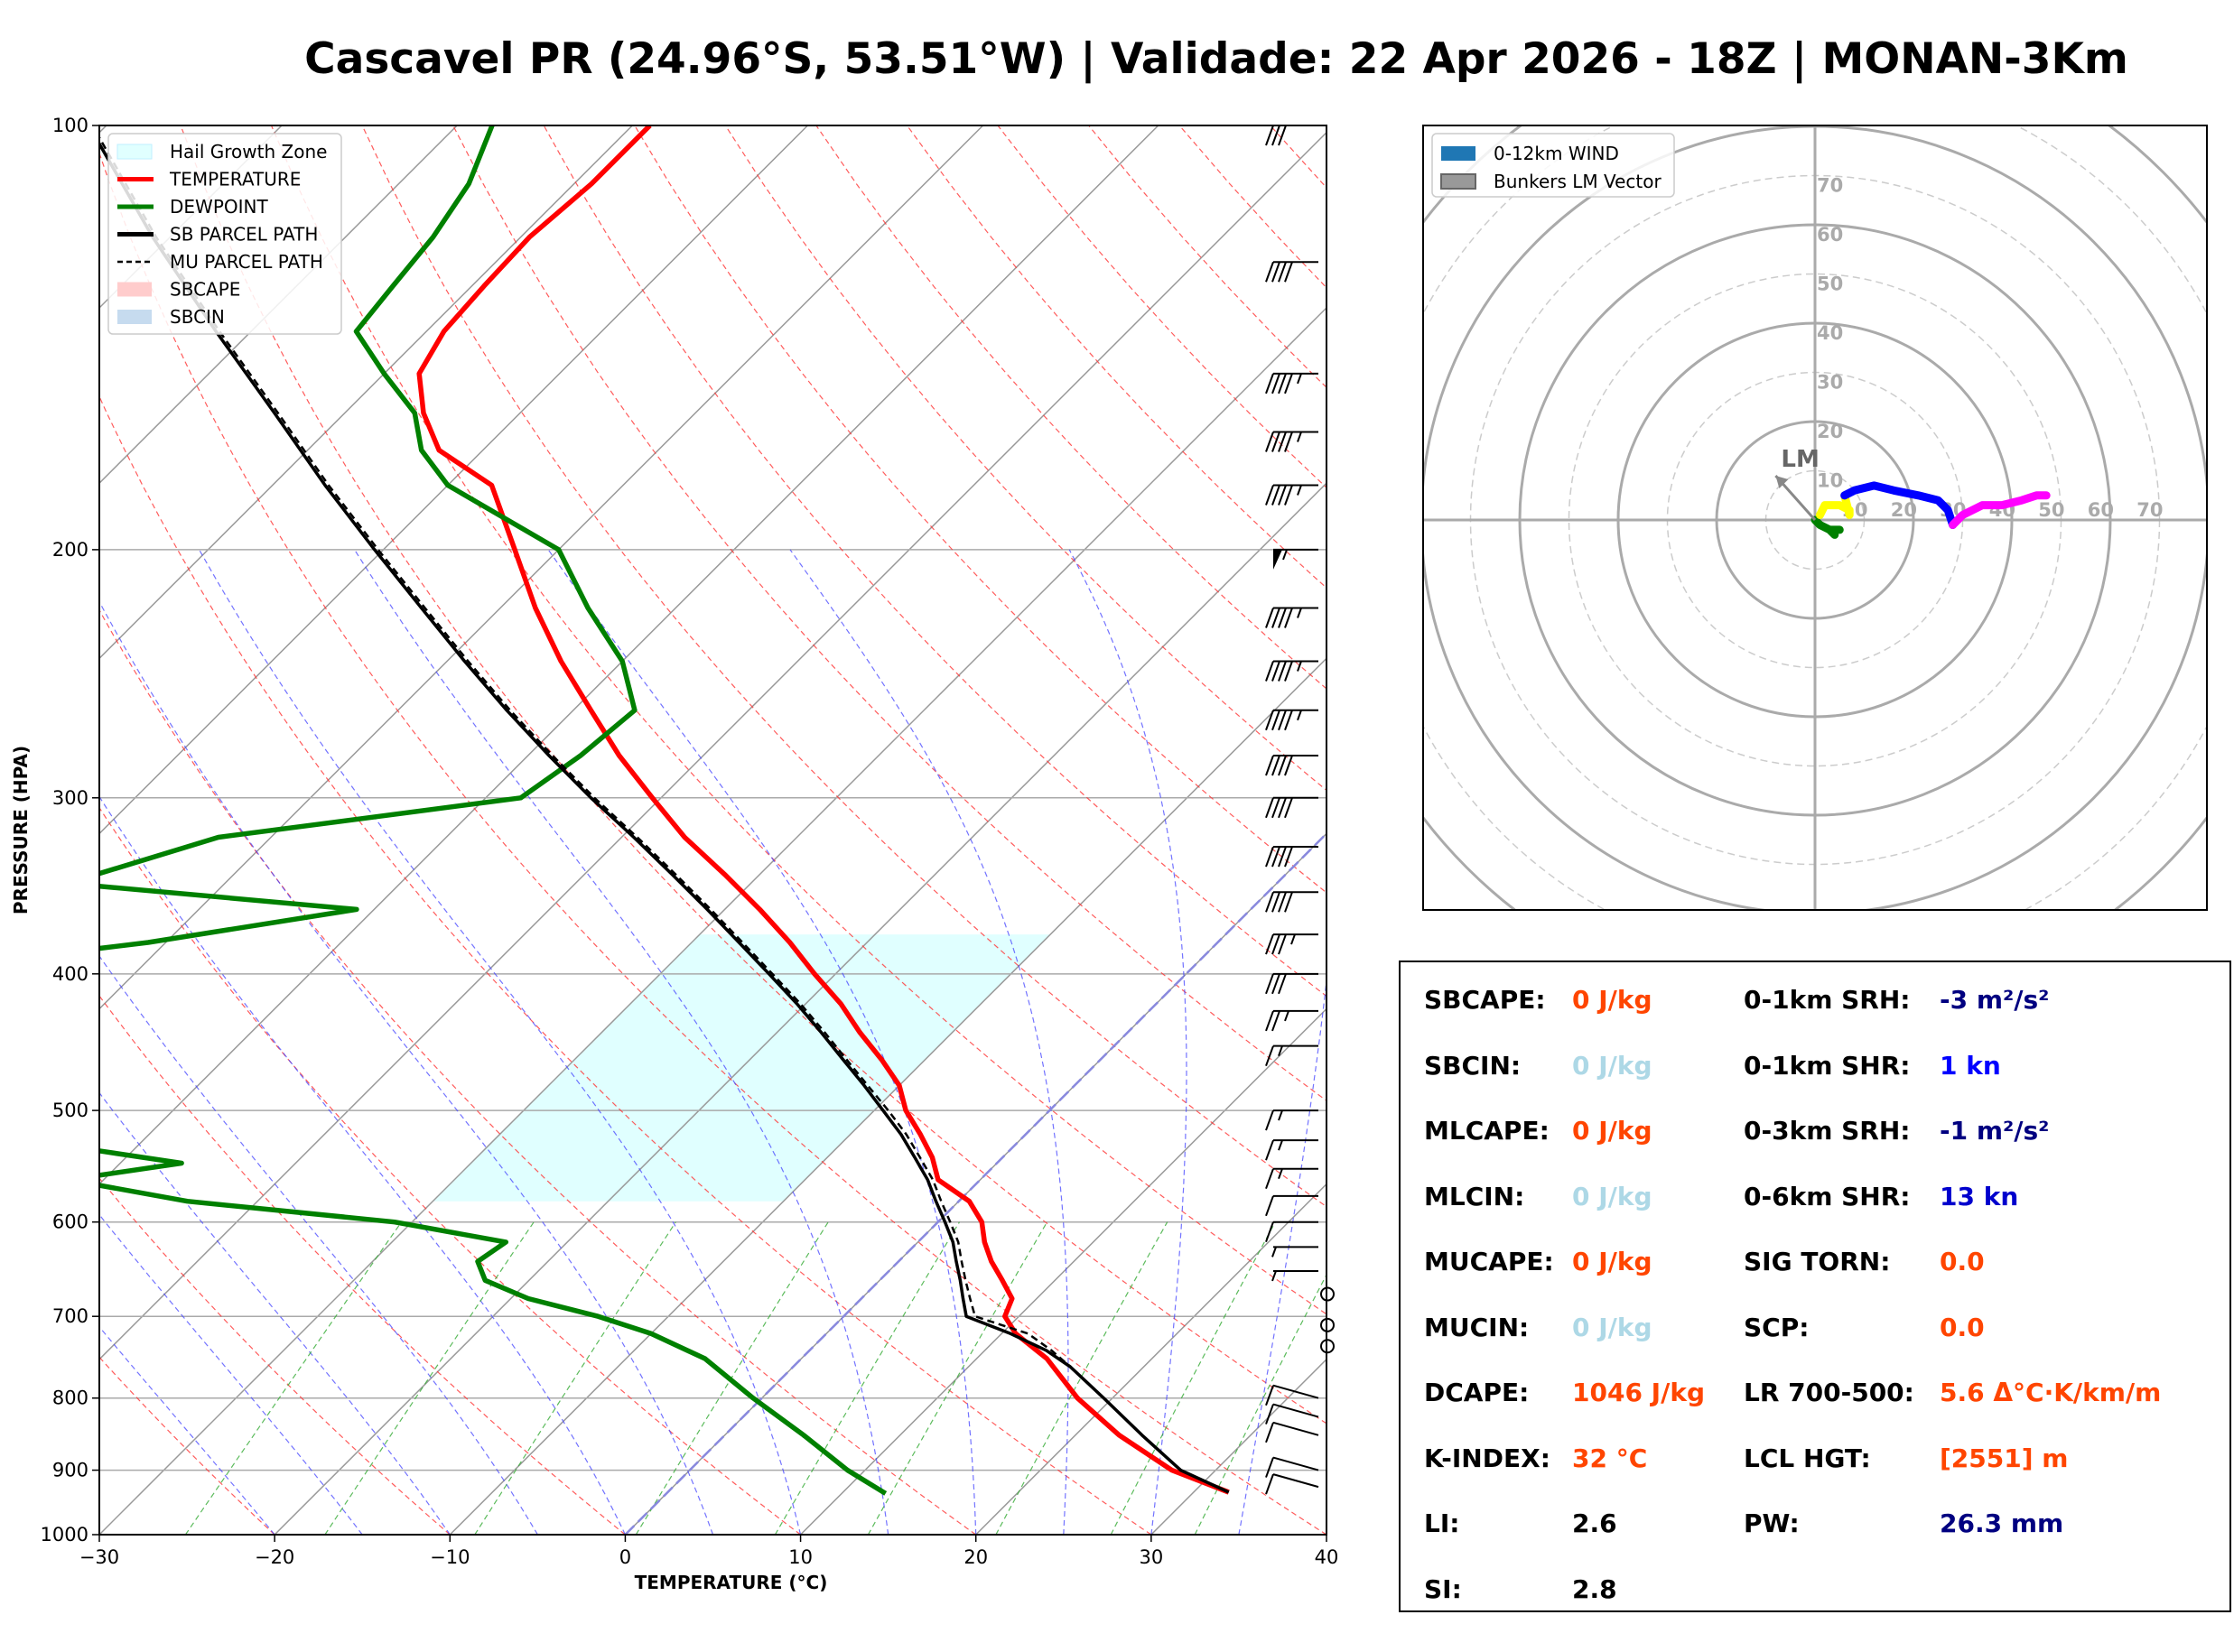 This screenshot has height=1652, width=2234. I want to click on right-param-value: [2551] m, so click(2004, 1458).